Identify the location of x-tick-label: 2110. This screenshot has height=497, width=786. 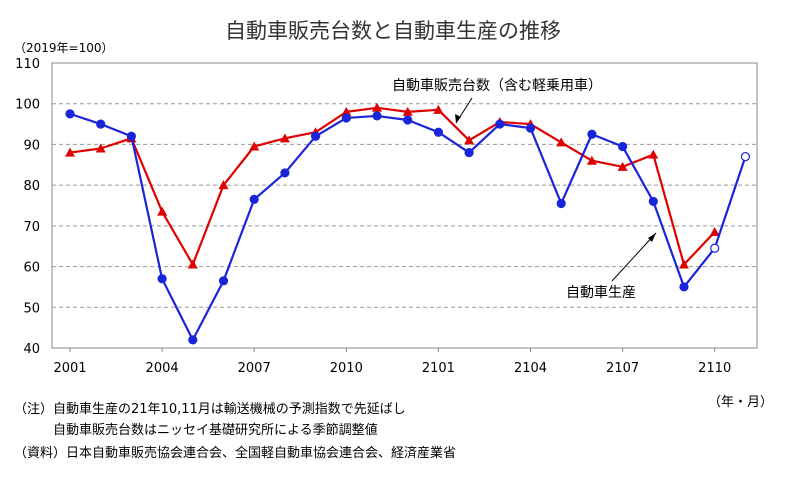
(714, 368).